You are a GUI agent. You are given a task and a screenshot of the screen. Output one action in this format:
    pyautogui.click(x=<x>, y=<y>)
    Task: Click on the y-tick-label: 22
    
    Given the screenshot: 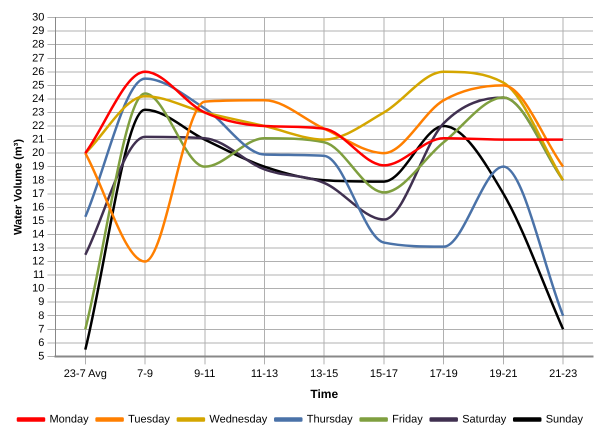 What is the action you would take?
    pyautogui.click(x=38, y=126)
    